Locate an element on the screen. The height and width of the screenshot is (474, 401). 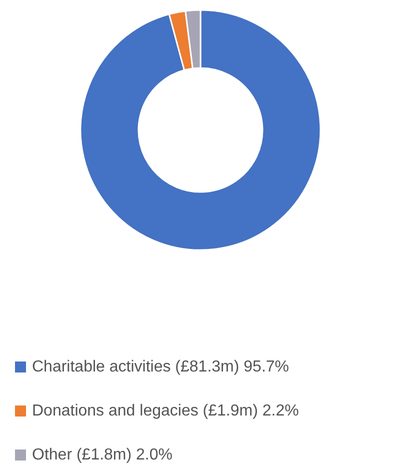
legend-label: Charitable activities (£81.3m) 95.7% is located at coordinates (161, 367).